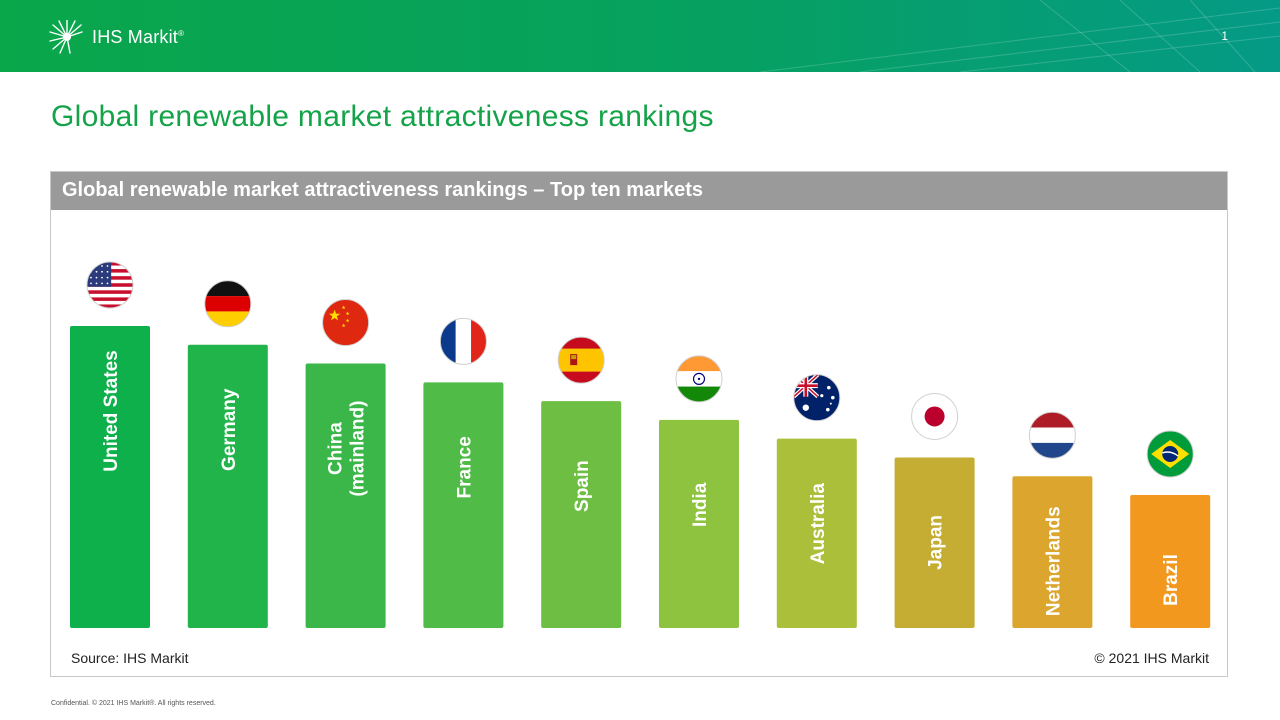  What do you see at coordinates (229, 429) in the screenshot?
I see `bar-label: Germany` at bounding box center [229, 429].